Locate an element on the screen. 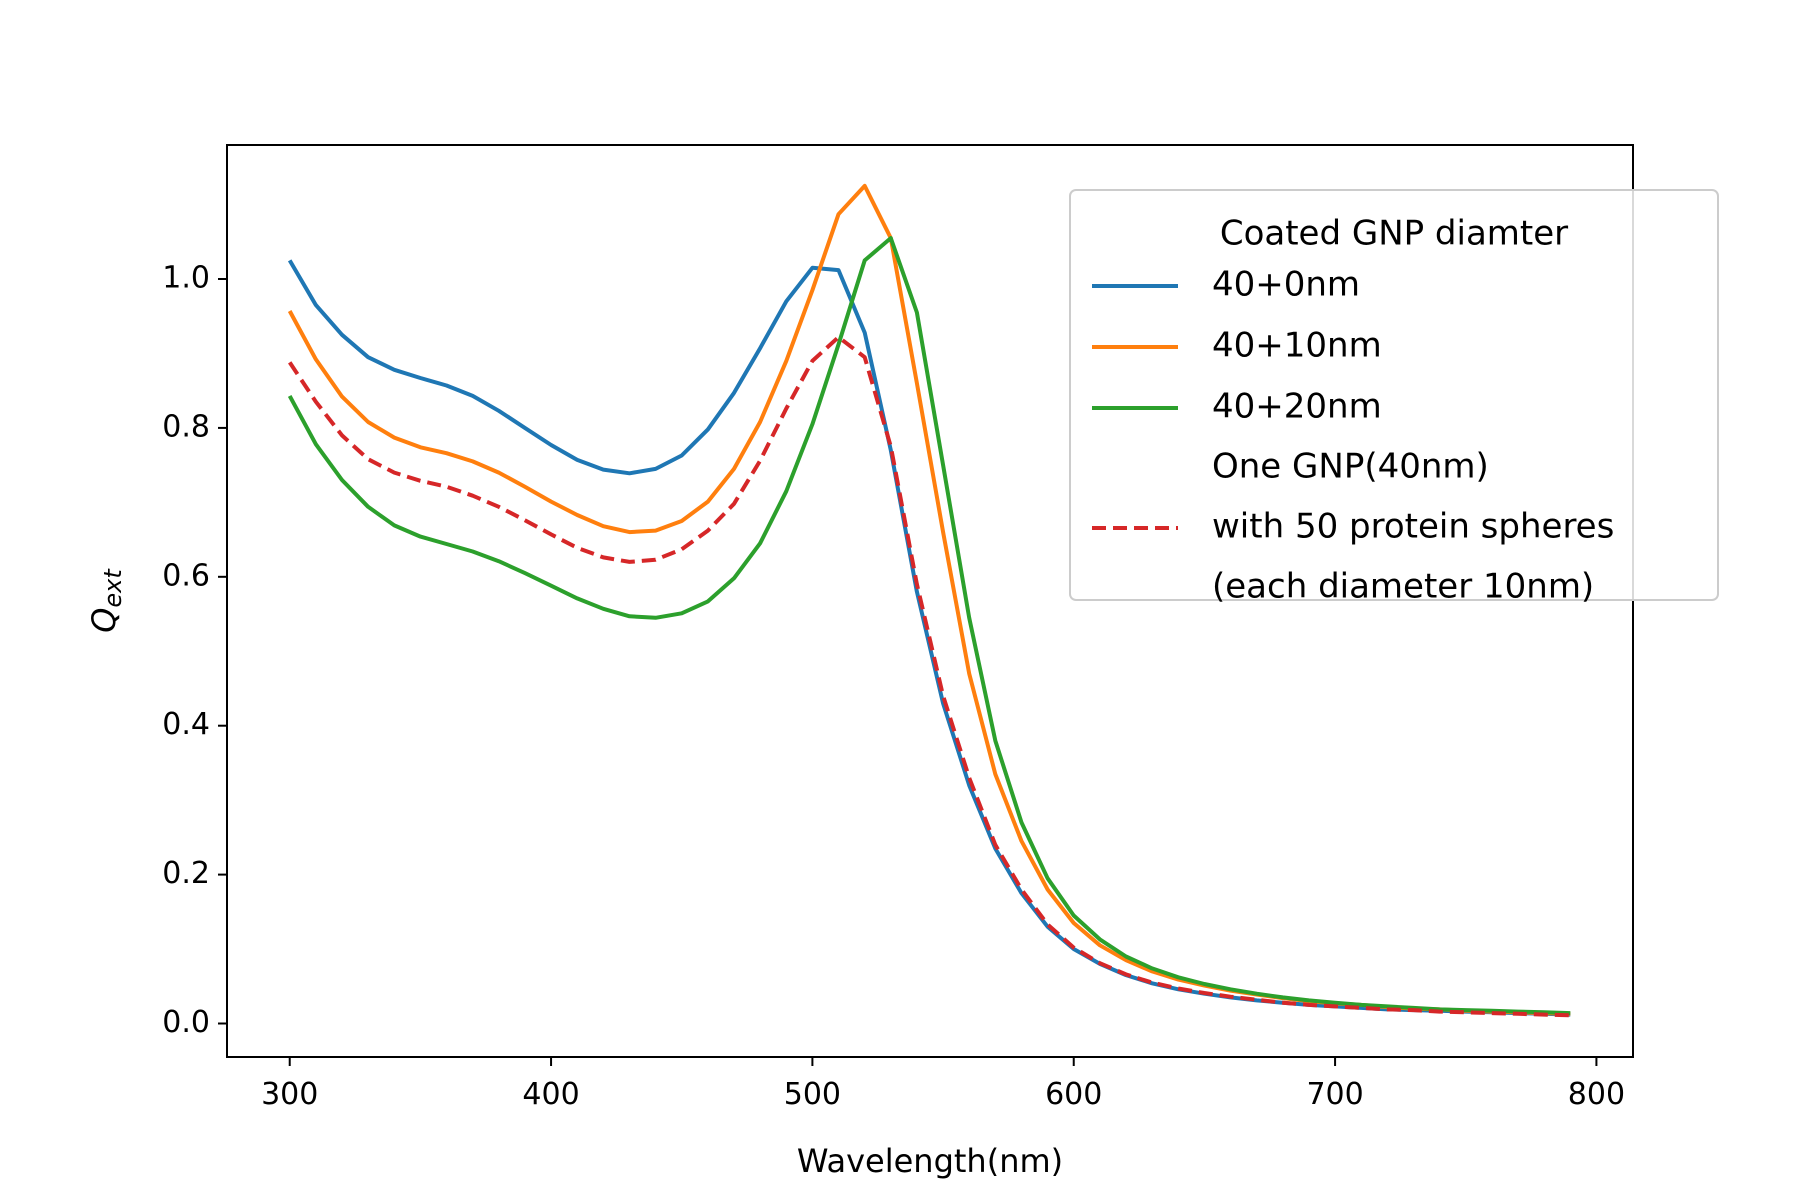 This screenshot has width=1800, height=1200. legend-box is located at coordinates (1394, 395).